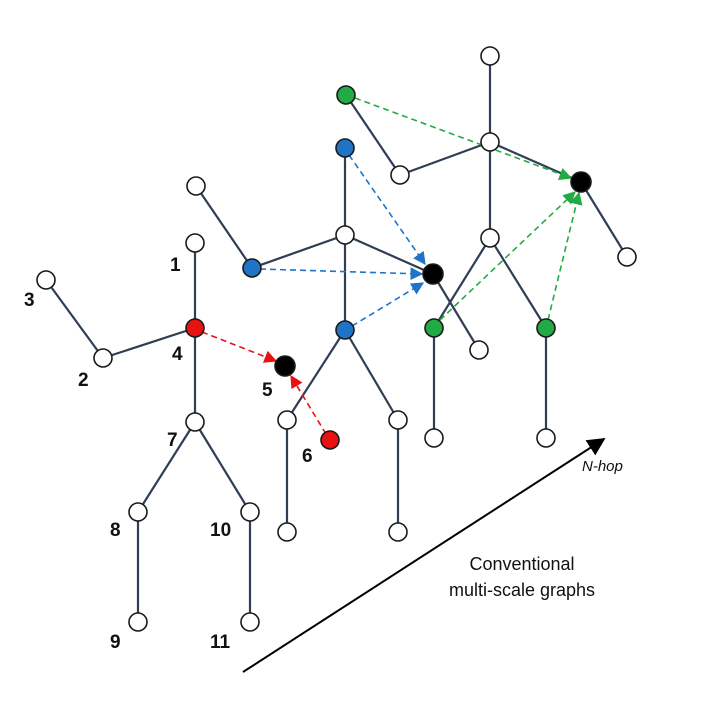 This screenshot has height=720, width=720. I want to click on label-node-8: 8, so click(115, 530).